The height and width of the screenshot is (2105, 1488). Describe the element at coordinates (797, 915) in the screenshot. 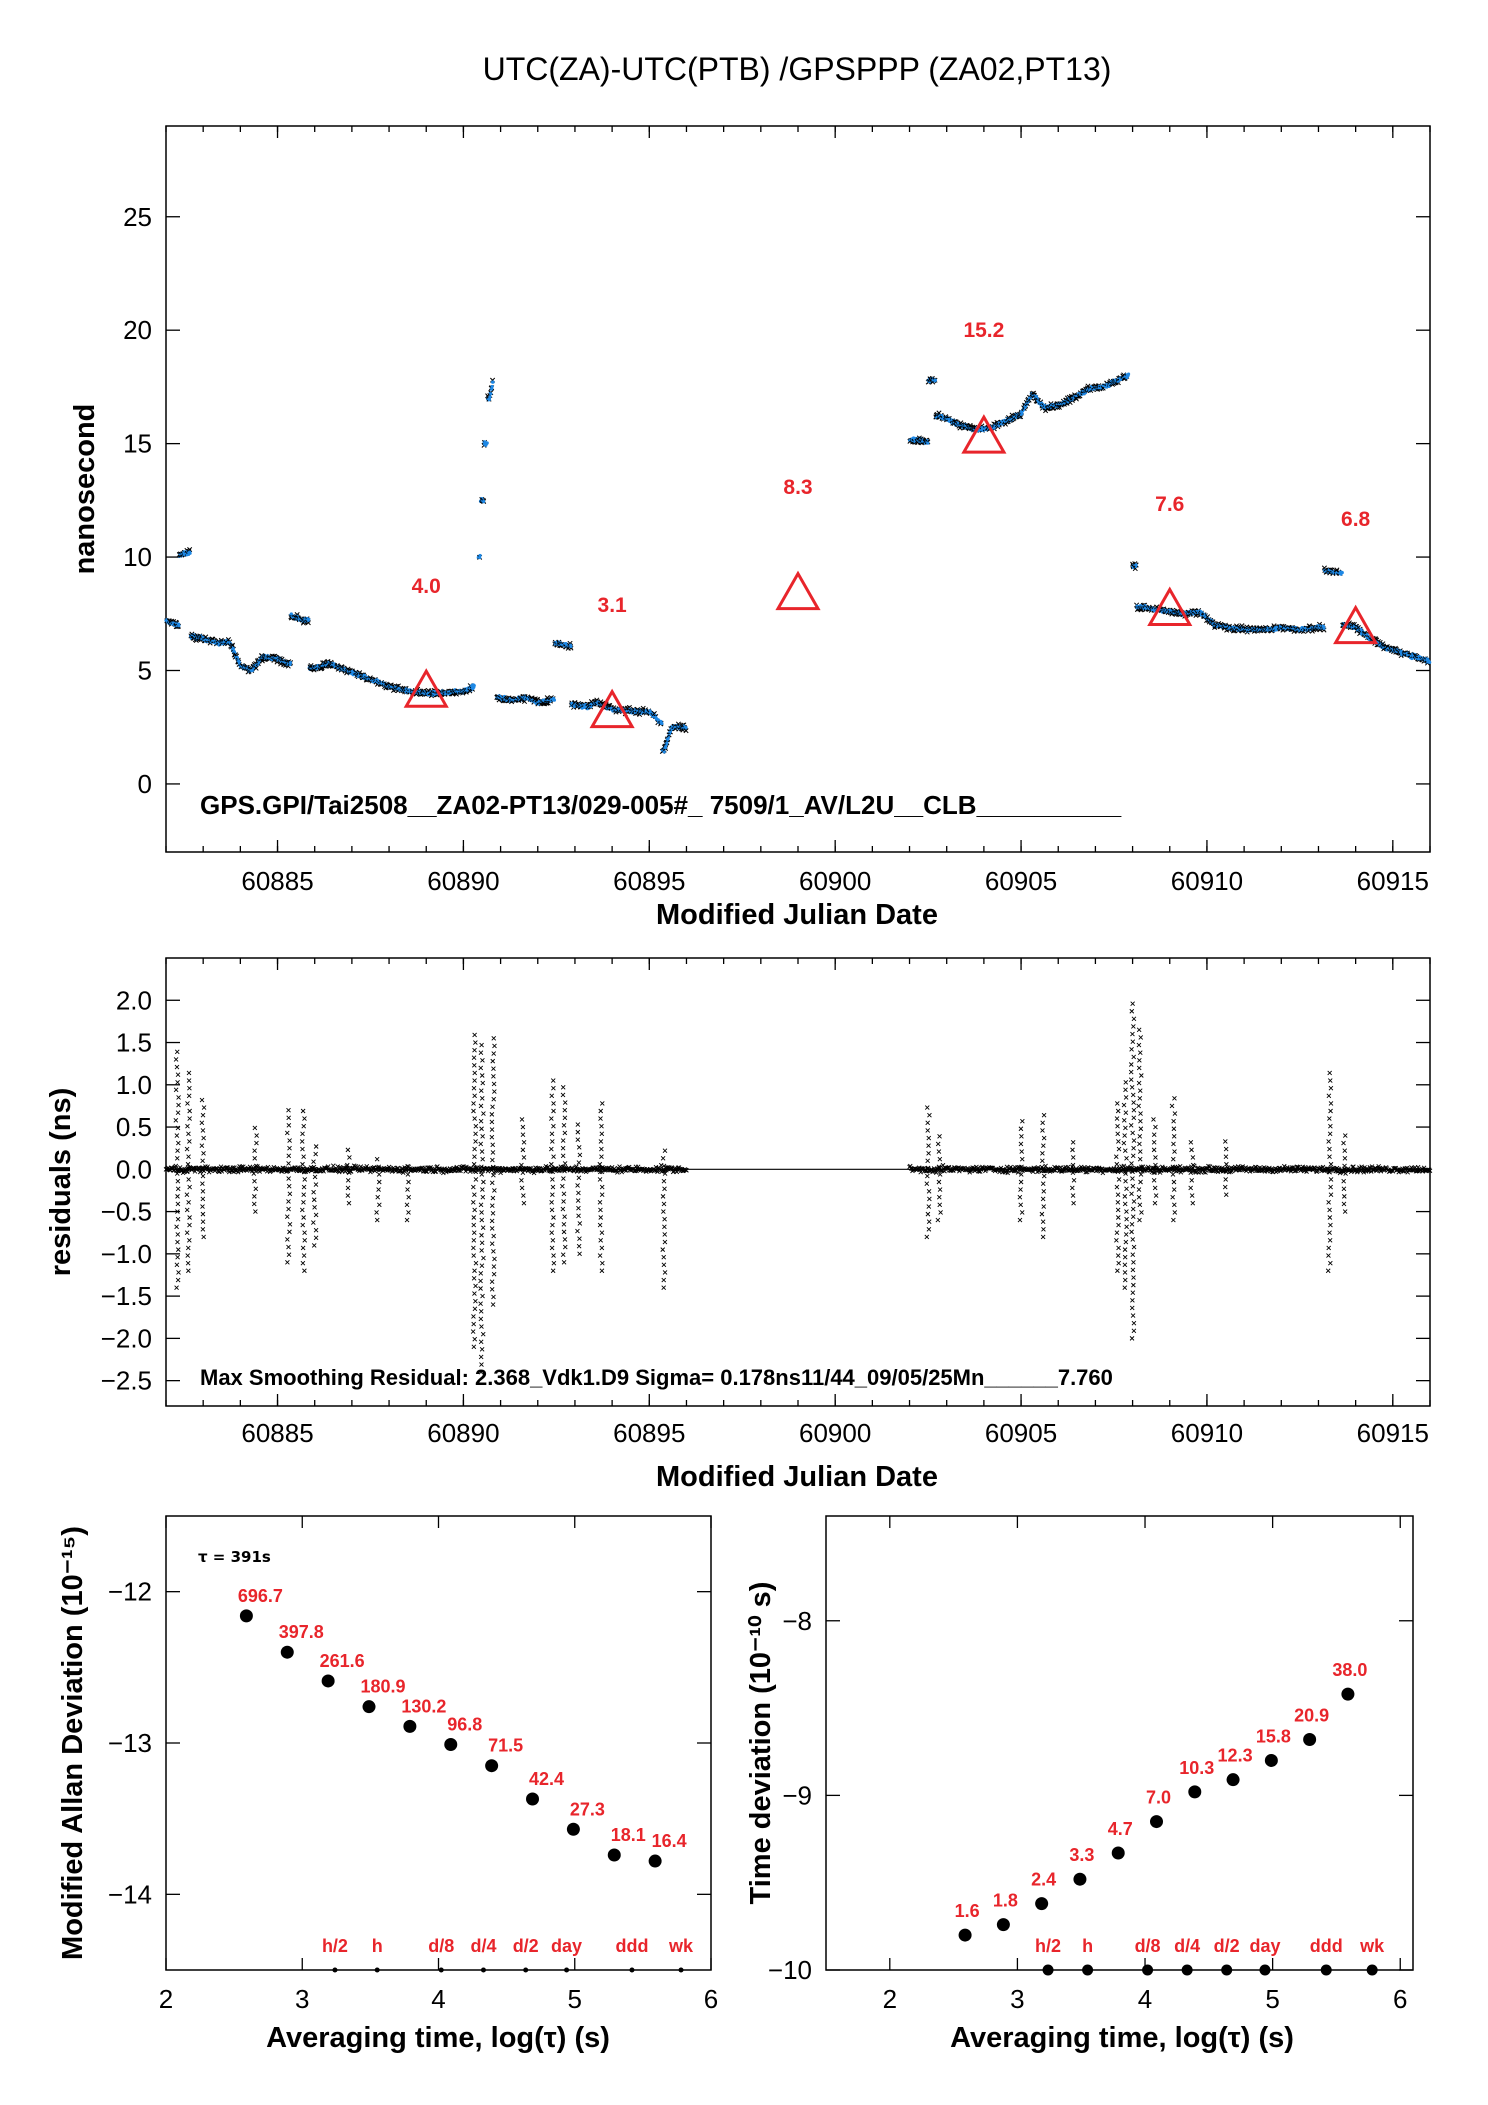

I see `x-axis-label: Modified Julian Date` at that location.